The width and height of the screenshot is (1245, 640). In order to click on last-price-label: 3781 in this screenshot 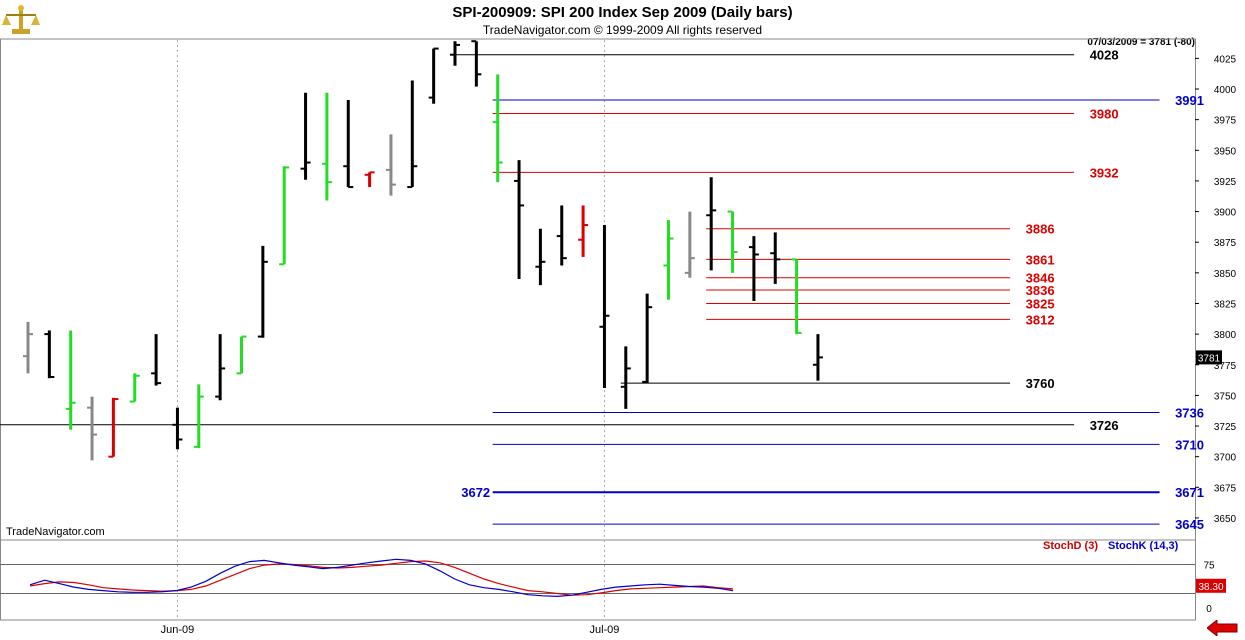, I will do `click(1209, 358)`.